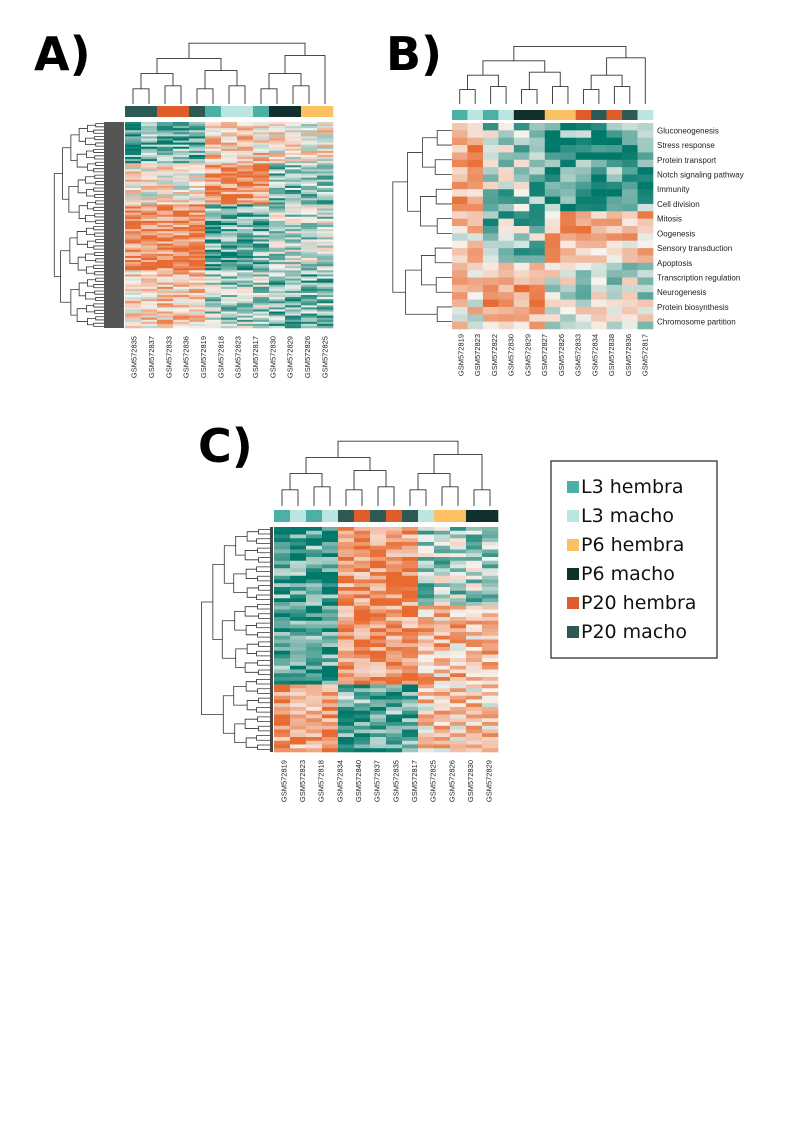 The height and width of the screenshot is (1123, 794). What do you see at coordinates (264, 560) in the screenshot?
I see `panel-c-row-dendrogram-branch` at bounding box center [264, 560].